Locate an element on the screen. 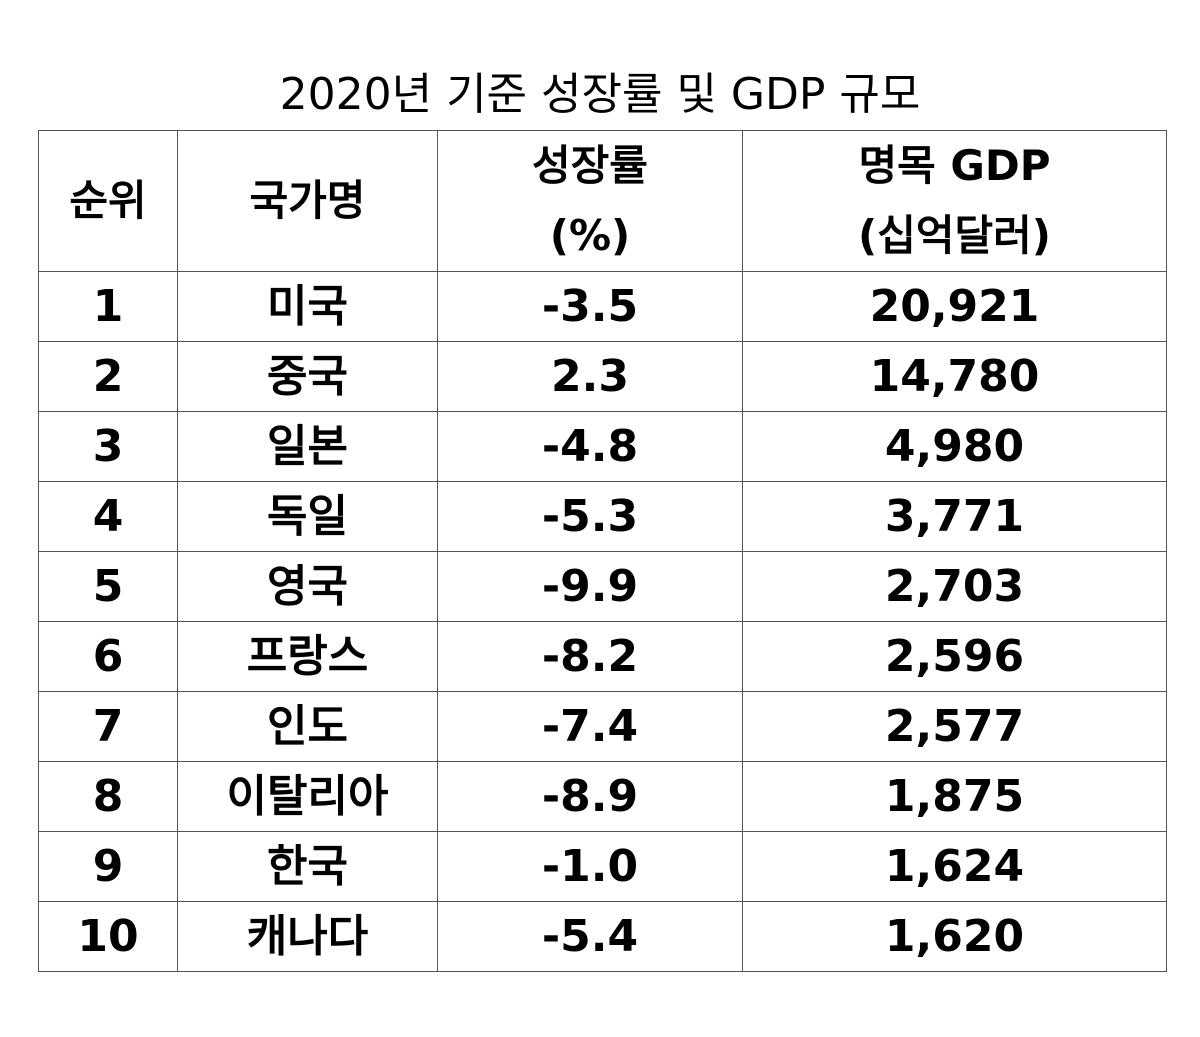 Image resolution: width=1200 pixels, height=1037 pixels. table-row: 9 한국 -1.0 1,624 is located at coordinates (602, 866).